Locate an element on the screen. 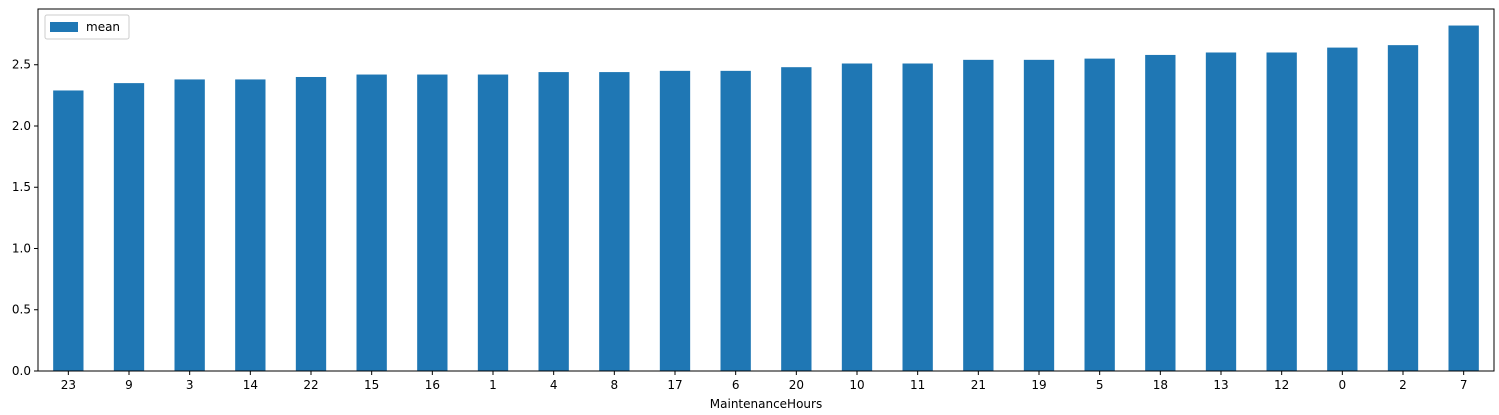 Image resolution: width=1499 pixels, height=415 pixels. x-tick-label: 17 is located at coordinates (674, 385).